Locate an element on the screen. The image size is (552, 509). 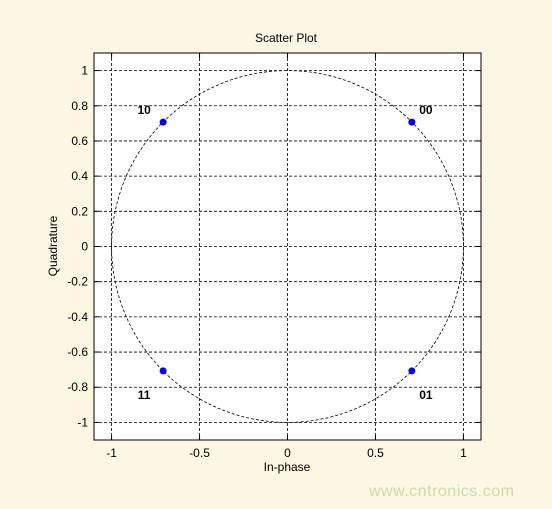
y-tick-label: 0.2 is located at coordinates (79, 211).